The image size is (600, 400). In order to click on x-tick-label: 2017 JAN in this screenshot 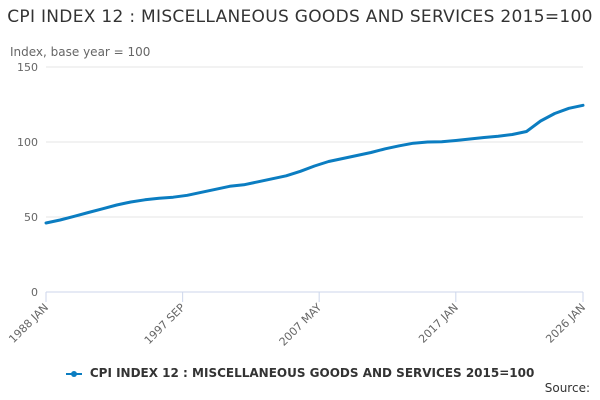, I will do `click(438, 323)`.